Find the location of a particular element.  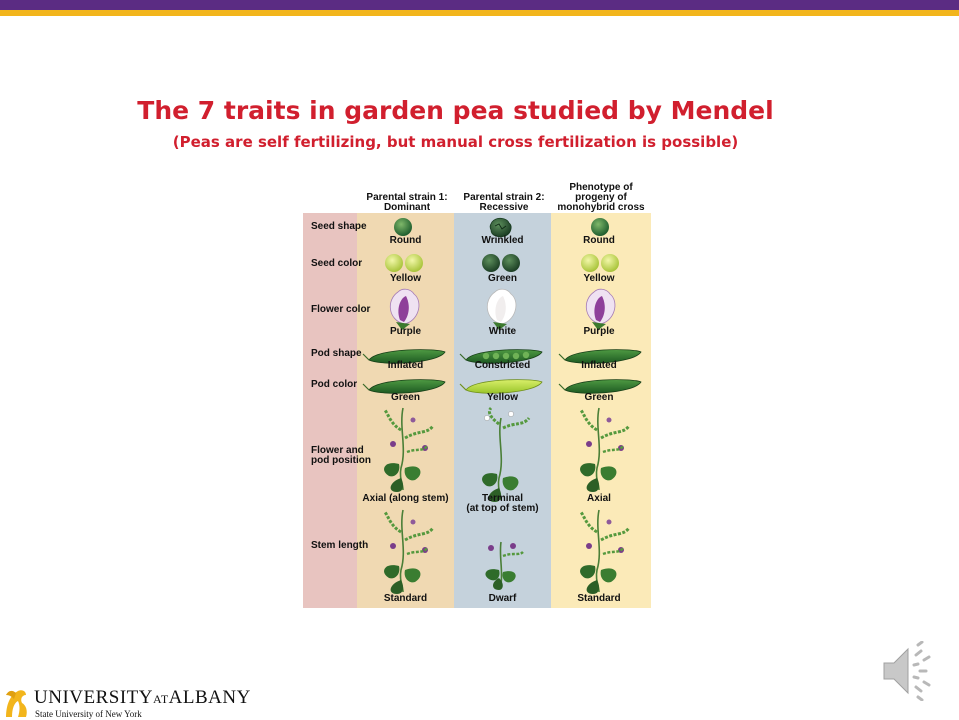

progeny-caption: Yellow is located at coordinates (599, 279).